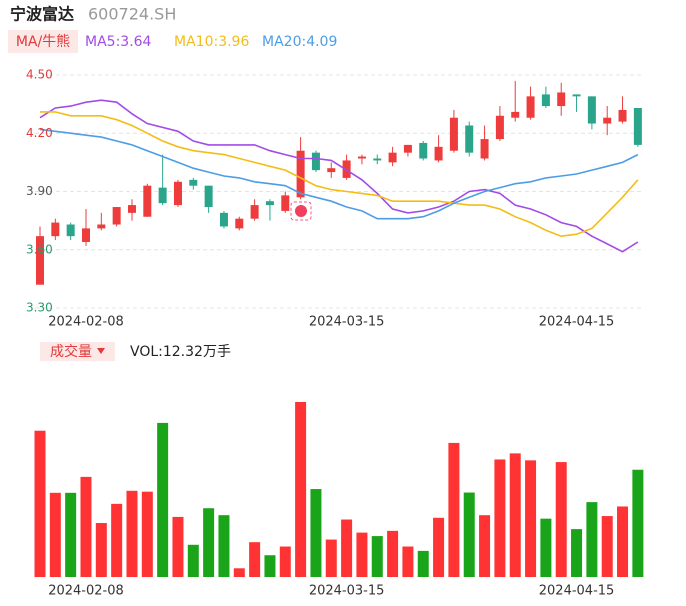  What do you see at coordinates (211, 42) in the screenshot?
I see `legend-entry: MA10:3.96` at bounding box center [211, 42].